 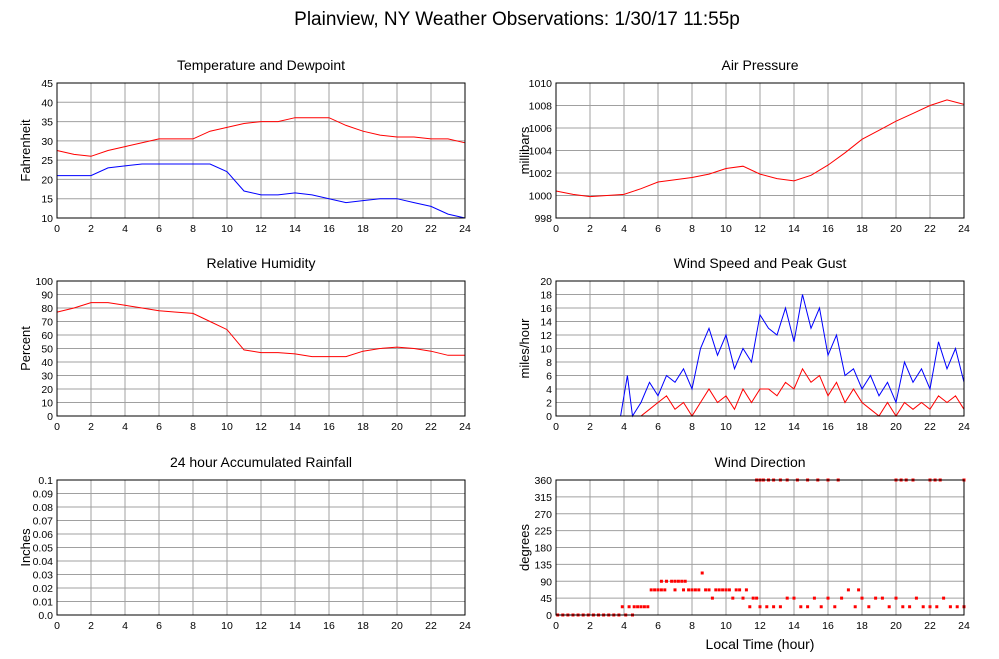 I want to click on y-tick-label: 0.1, so click(x=45, y=481).